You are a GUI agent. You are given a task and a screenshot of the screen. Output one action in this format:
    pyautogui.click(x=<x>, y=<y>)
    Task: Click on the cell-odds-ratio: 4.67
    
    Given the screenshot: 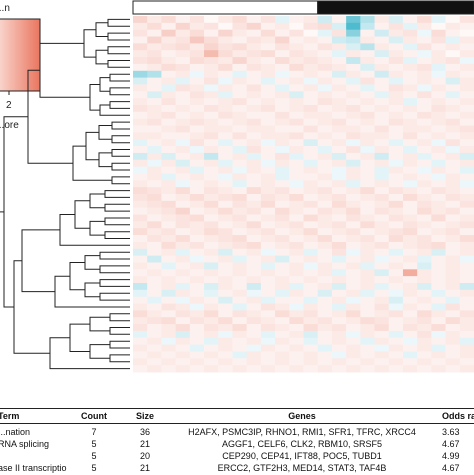 What is the action you would take?
    pyautogui.click(x=451, y=468)
    